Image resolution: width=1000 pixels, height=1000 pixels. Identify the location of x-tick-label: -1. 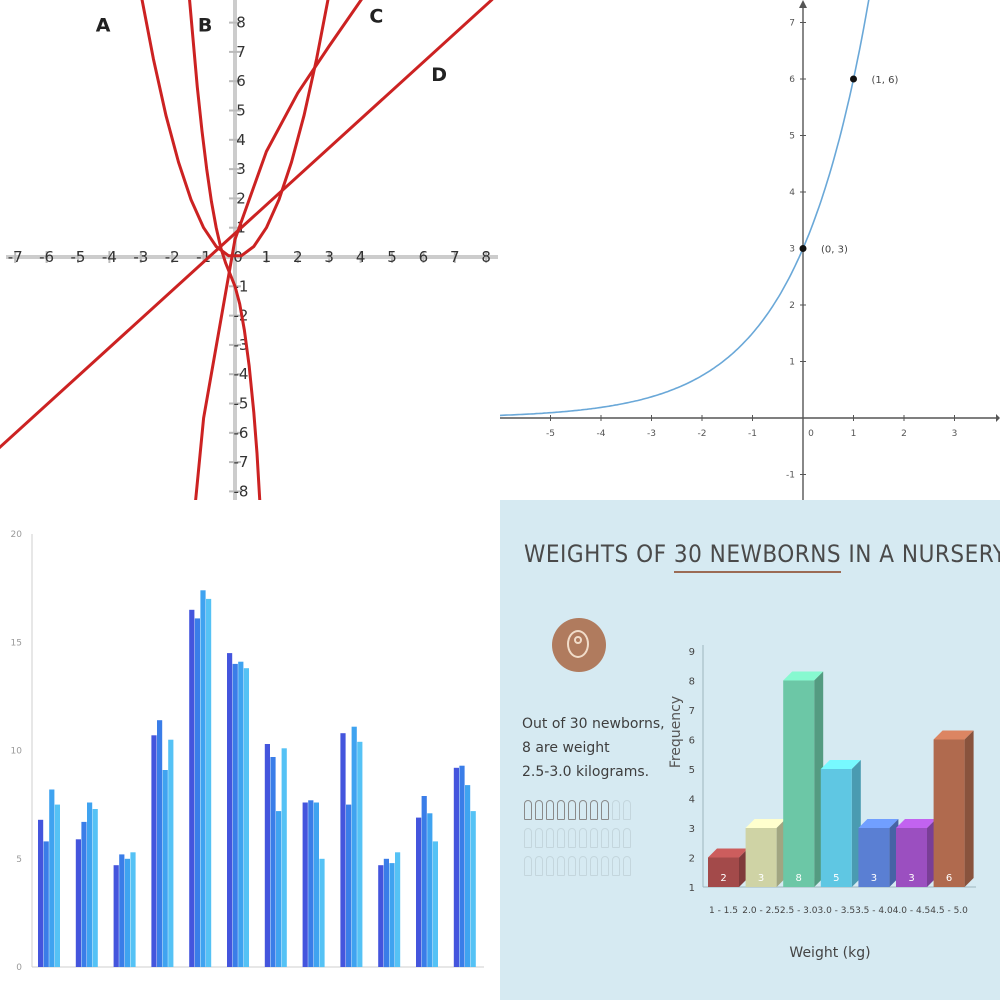
(752, 434).